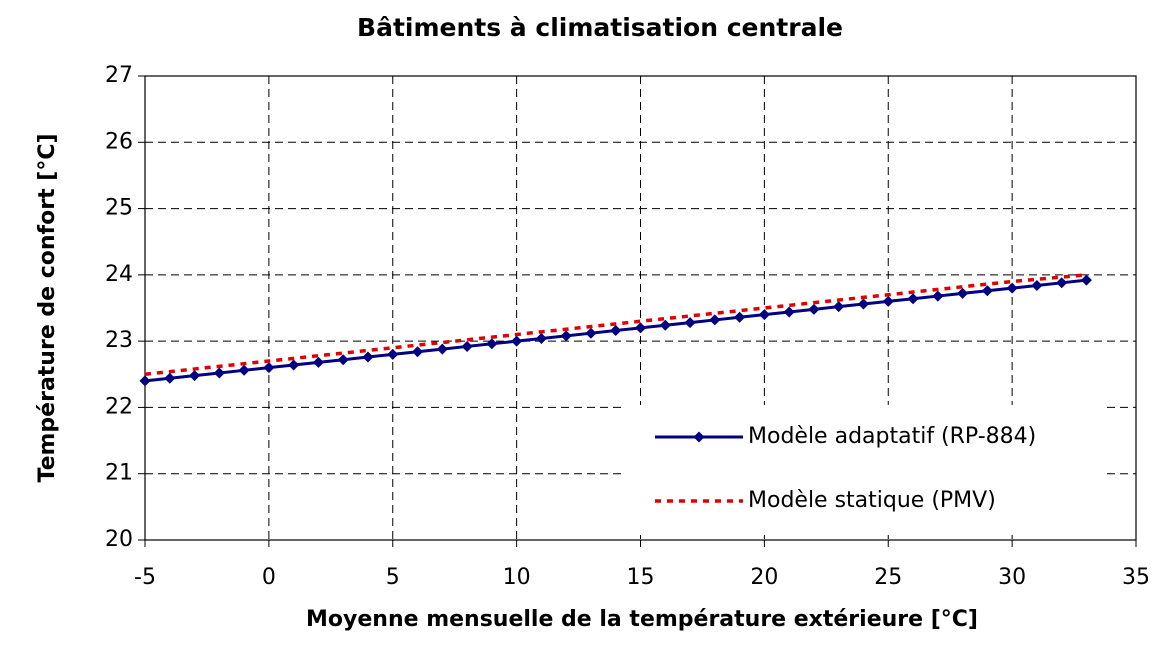  What do you see at coordinates (119, 141) in the screenshot?
I see `y-tick-label: 26` at bounding box center [119, 141].